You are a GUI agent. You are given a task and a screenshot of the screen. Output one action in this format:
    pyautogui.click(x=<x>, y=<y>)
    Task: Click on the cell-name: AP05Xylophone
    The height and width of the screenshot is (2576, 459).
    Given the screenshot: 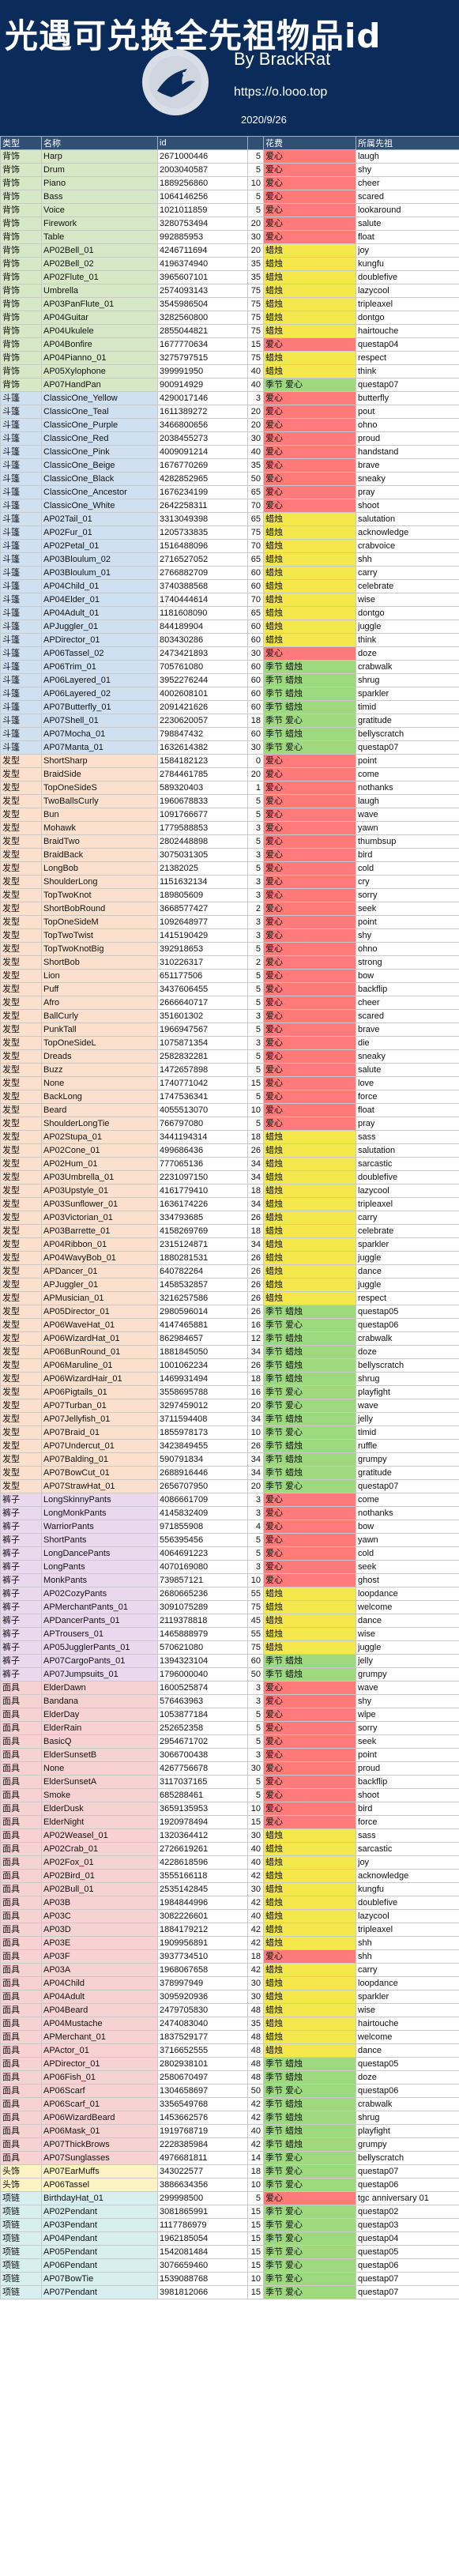 What is the action you would take?
    pyautogui.click(x=99, y=371)
    